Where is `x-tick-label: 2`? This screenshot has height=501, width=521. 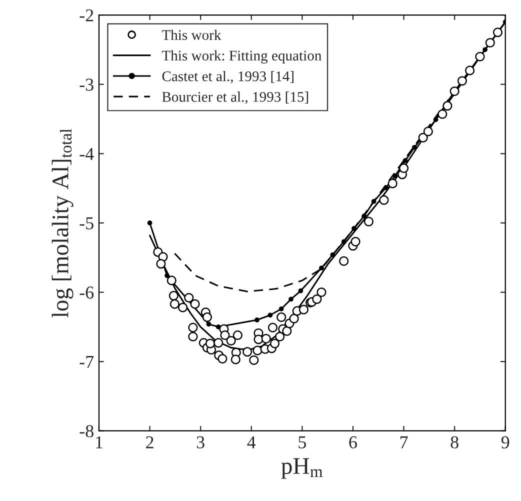
x-tick-label: 2 is located at coordinates (150, 442).